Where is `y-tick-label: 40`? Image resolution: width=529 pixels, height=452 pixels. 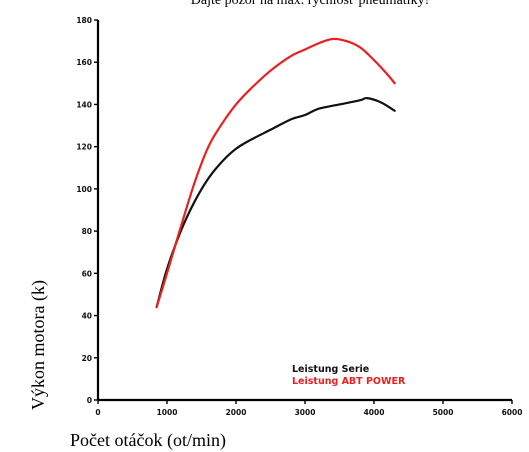 y-tick-label: 40 is located at coordinates (87, 316).